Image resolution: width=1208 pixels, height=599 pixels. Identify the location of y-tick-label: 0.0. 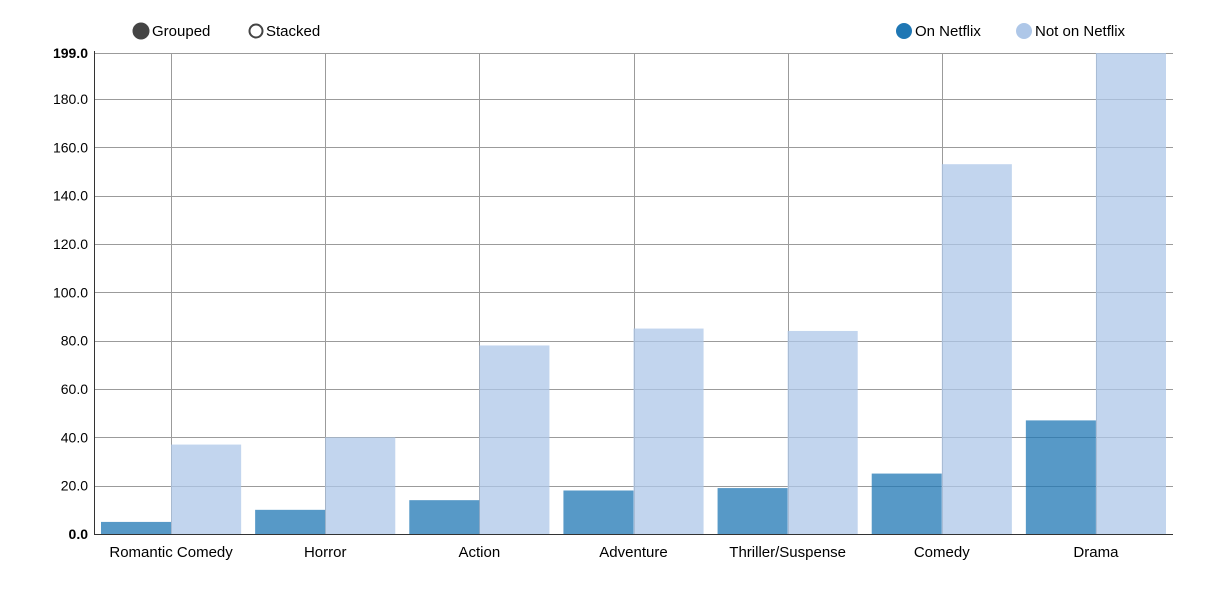
(79, 534).